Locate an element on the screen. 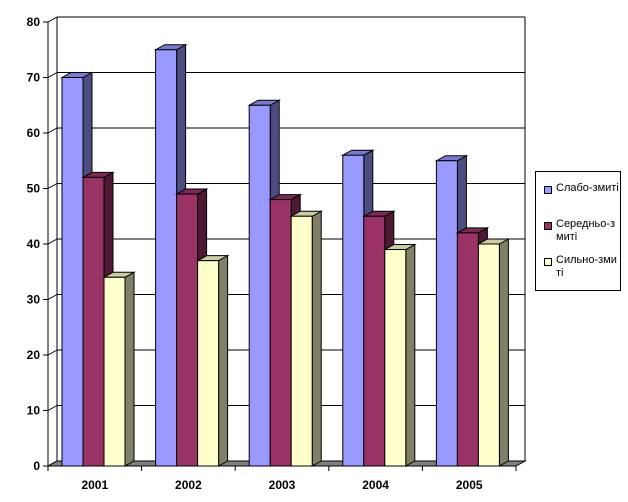  y-tick-label: 60 is located at coordinates (34, 133).